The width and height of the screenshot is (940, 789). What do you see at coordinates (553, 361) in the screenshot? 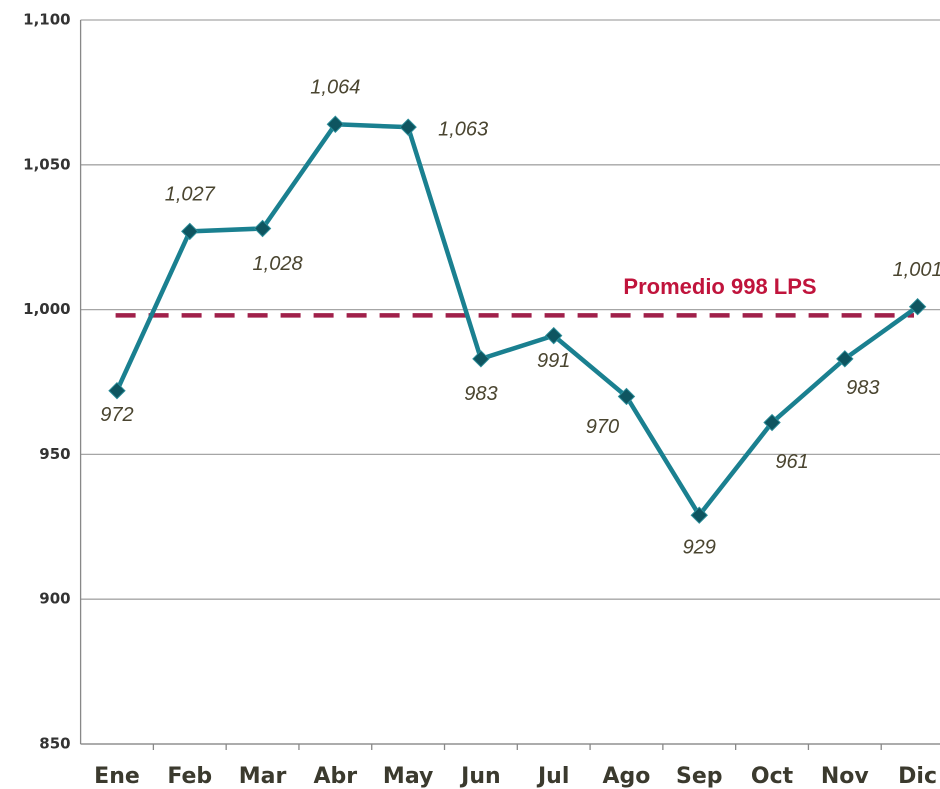
I see `data-label: 991` at bounding box center [553, 361].